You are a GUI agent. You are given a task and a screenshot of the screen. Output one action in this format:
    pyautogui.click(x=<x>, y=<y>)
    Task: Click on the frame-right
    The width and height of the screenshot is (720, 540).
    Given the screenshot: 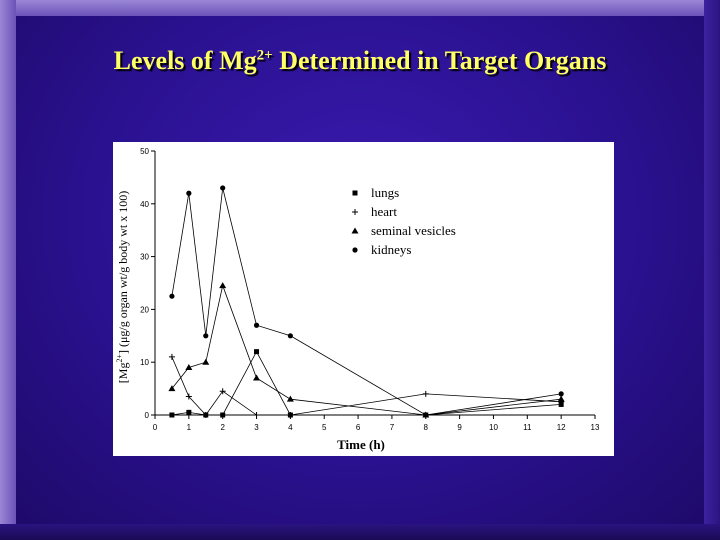 What is the action you would take?
    pyautogui.click(x=712, y=270)
    